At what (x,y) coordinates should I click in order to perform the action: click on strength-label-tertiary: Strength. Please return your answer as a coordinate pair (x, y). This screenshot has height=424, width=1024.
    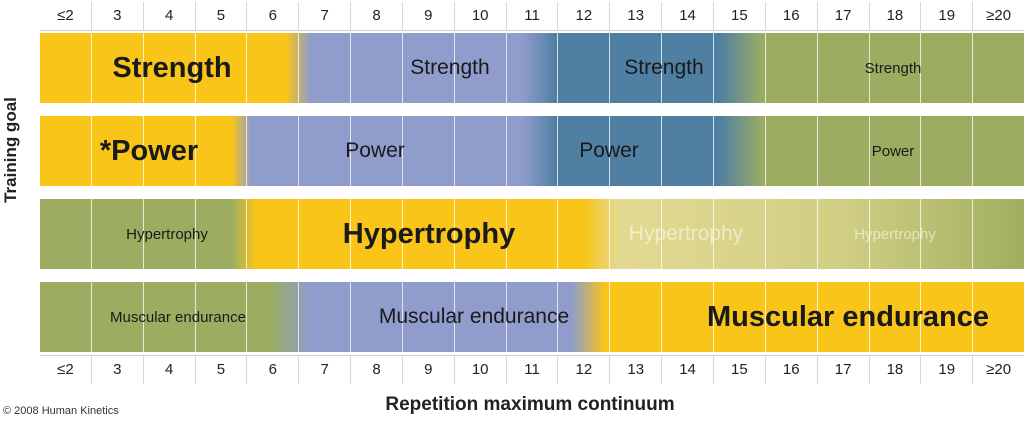
    Looking at the image, I should click on (664, 67).